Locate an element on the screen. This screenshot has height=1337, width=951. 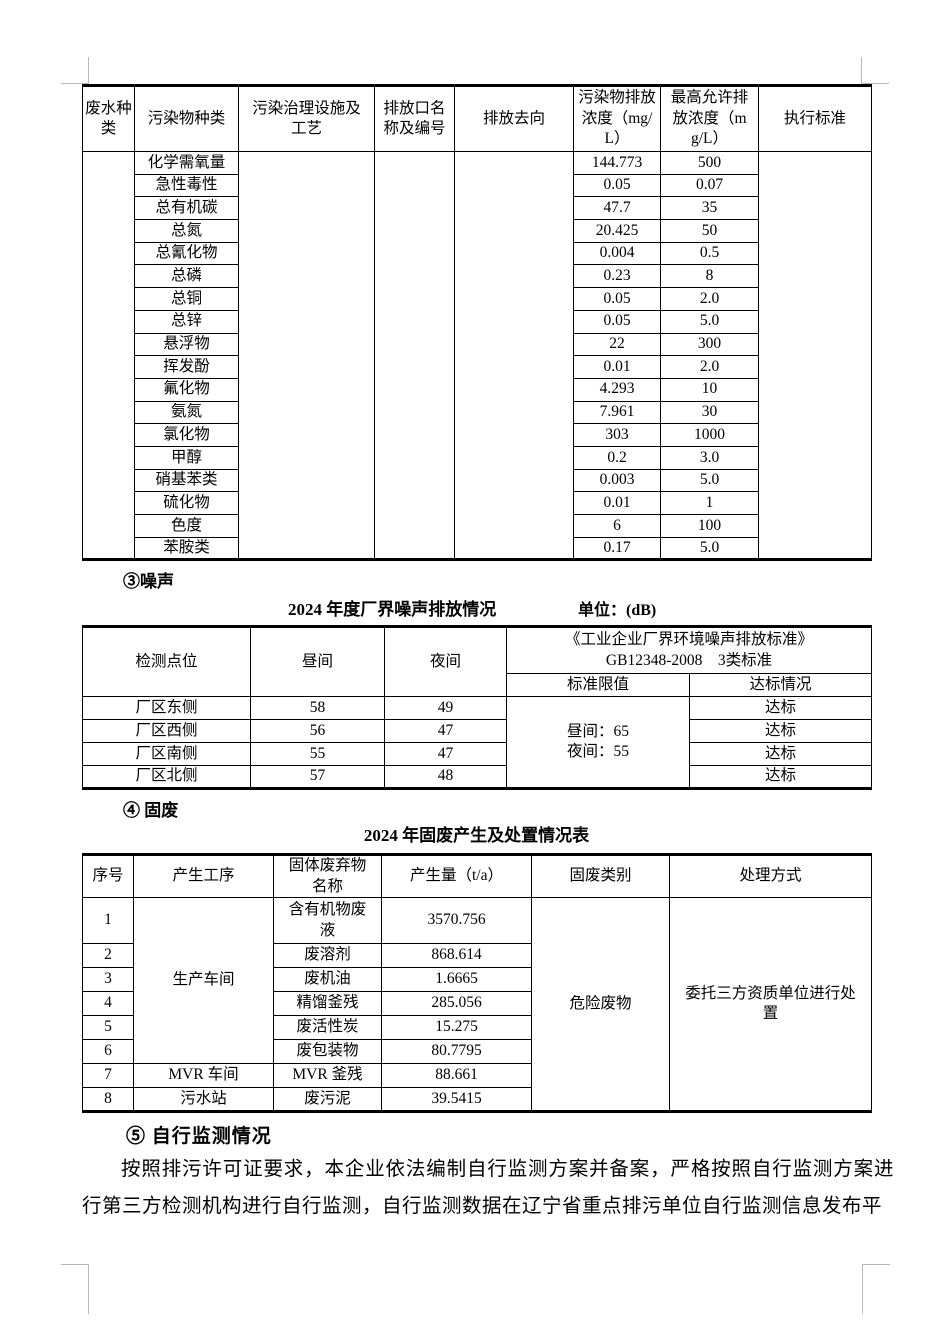
pollutant-name-cell: 总磷 is located at coordinates (186, 276).